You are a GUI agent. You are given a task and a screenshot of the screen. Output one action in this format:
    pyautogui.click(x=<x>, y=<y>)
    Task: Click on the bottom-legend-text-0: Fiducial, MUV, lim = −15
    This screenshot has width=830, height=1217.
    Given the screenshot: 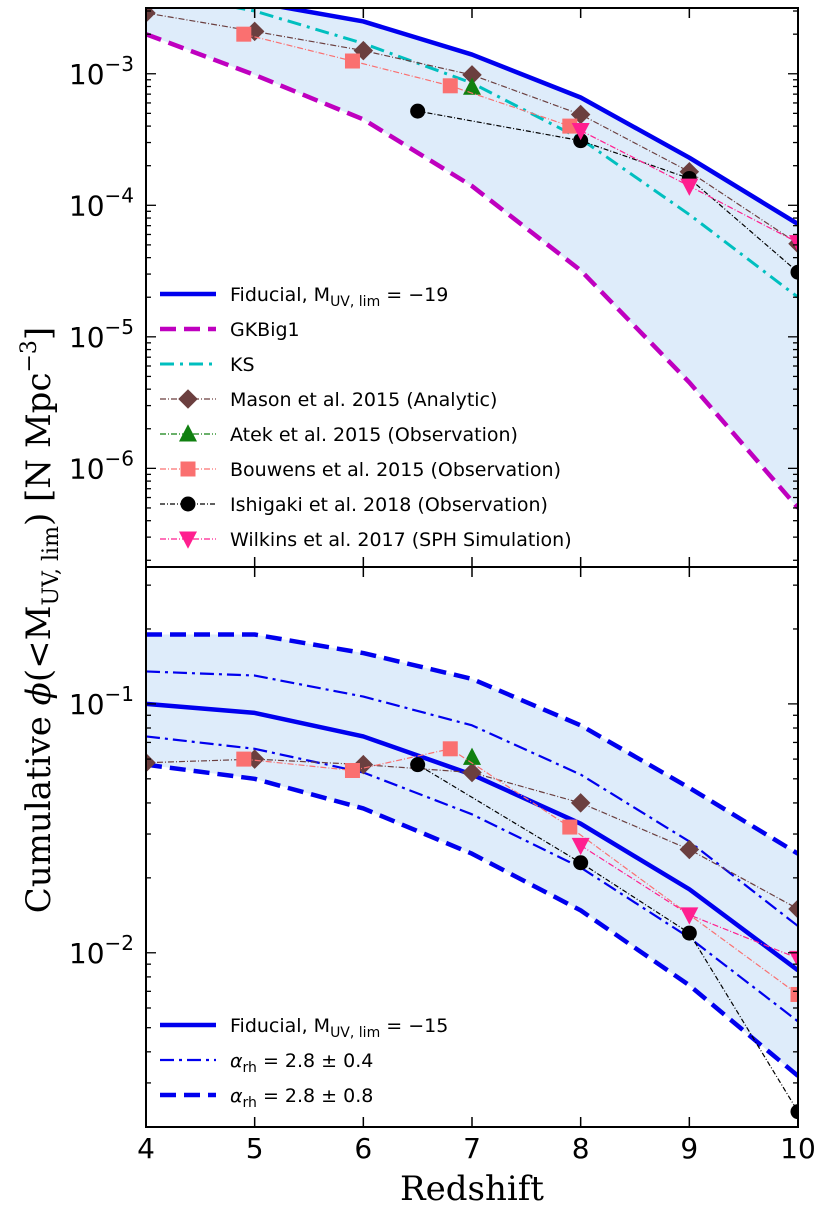 What is the action you would take?
    pyautogui.click(x=339, y=1028)
    